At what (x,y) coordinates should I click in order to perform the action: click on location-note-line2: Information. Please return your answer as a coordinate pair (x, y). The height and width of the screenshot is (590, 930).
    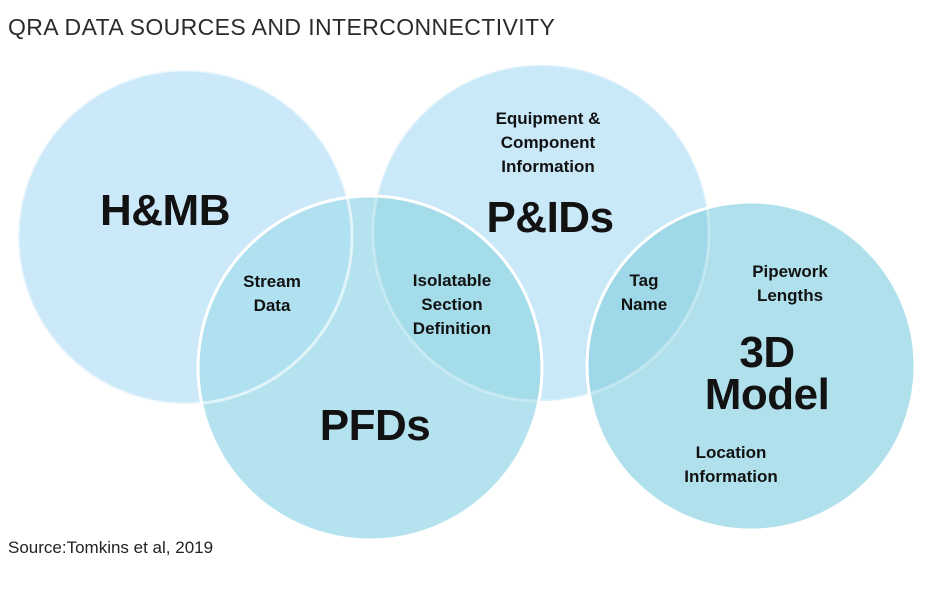
    Looking at the image, I should click on (731, 476).